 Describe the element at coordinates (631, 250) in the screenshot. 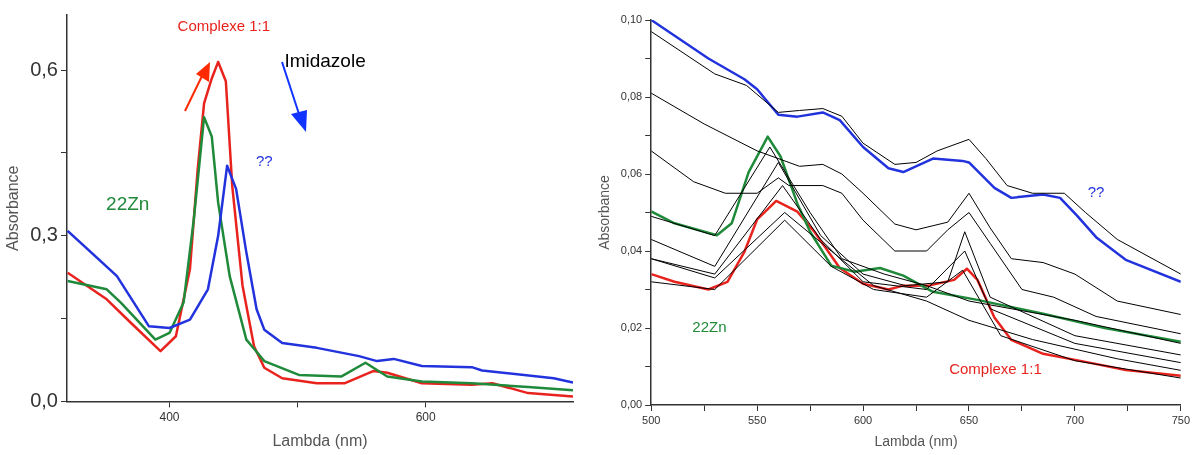

I see `y-tick-label: 0,04` at that location.